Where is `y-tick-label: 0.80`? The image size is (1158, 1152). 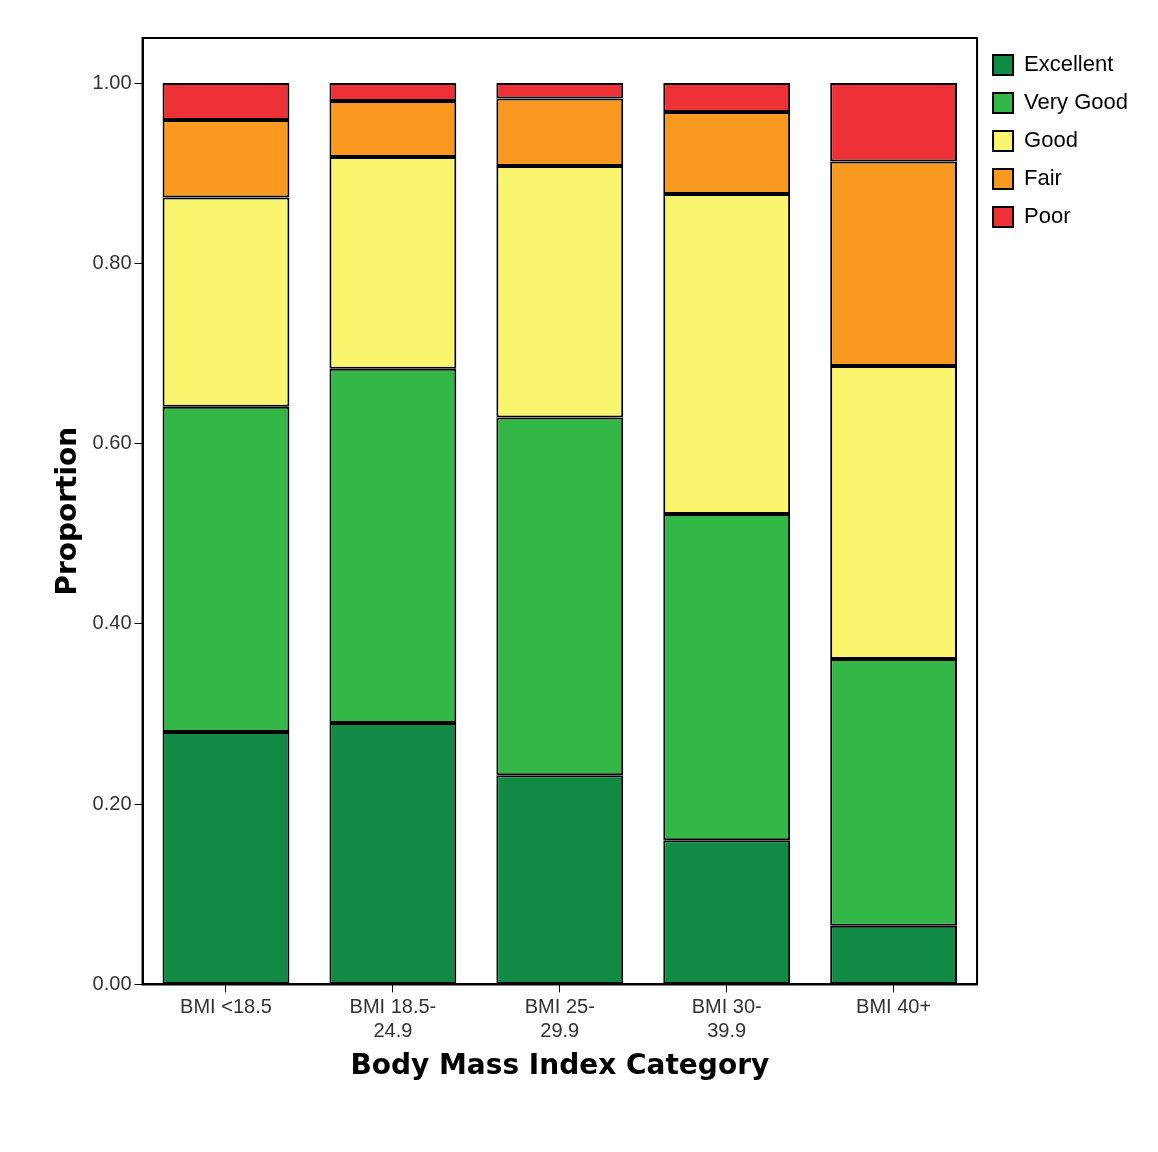 y-tick-label: 0.80 is located at coordinates (112, 261).